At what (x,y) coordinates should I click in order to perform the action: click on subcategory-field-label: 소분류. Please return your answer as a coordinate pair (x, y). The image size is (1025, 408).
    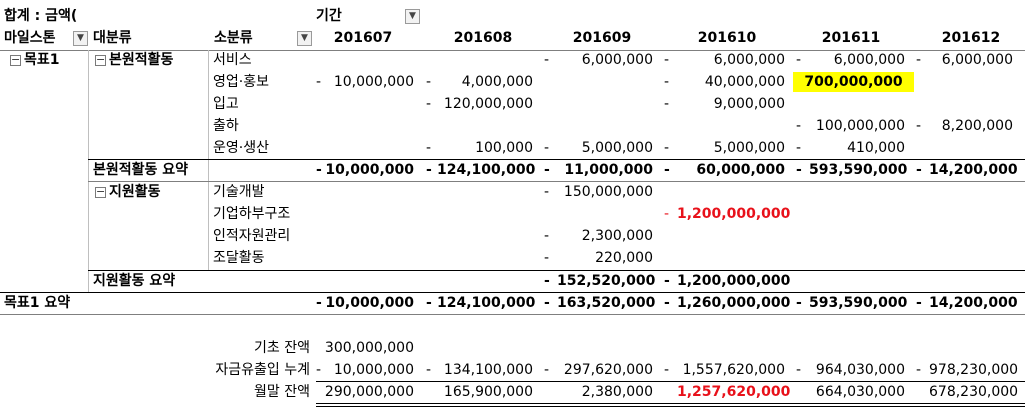
    Looking at the image, I should click on (233, 38).